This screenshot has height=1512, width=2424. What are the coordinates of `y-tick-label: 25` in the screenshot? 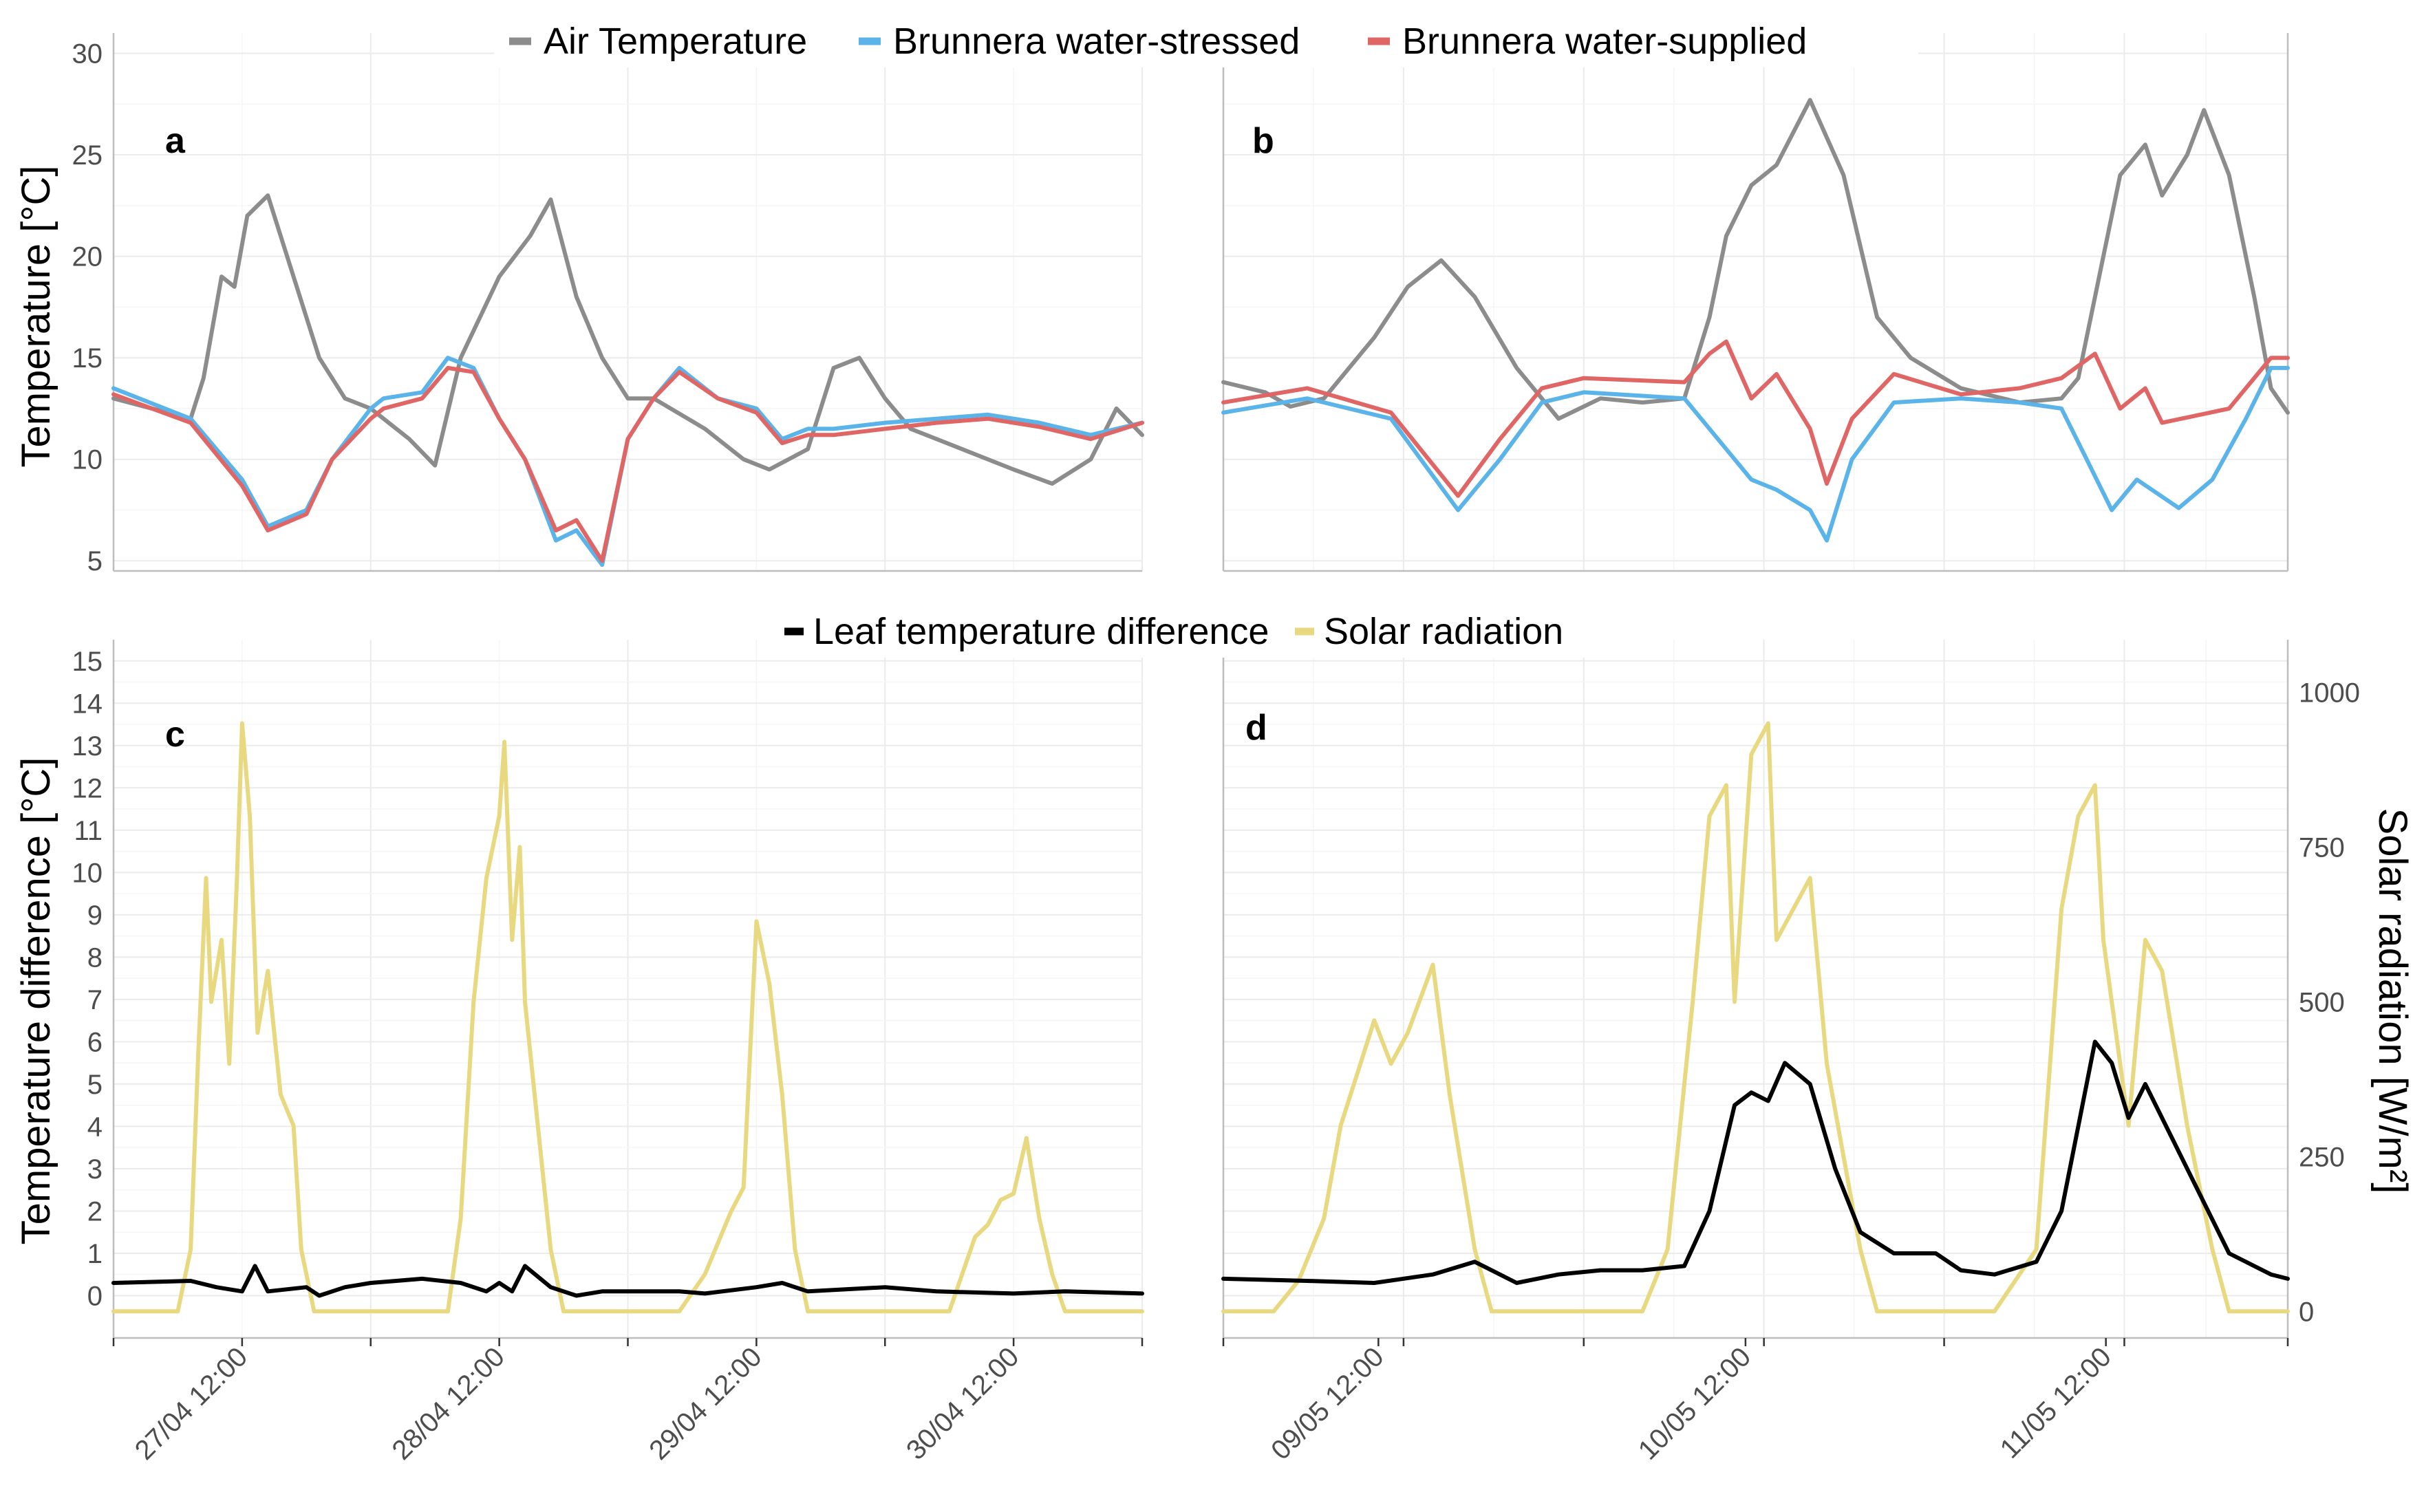 It's located at (87, 155).